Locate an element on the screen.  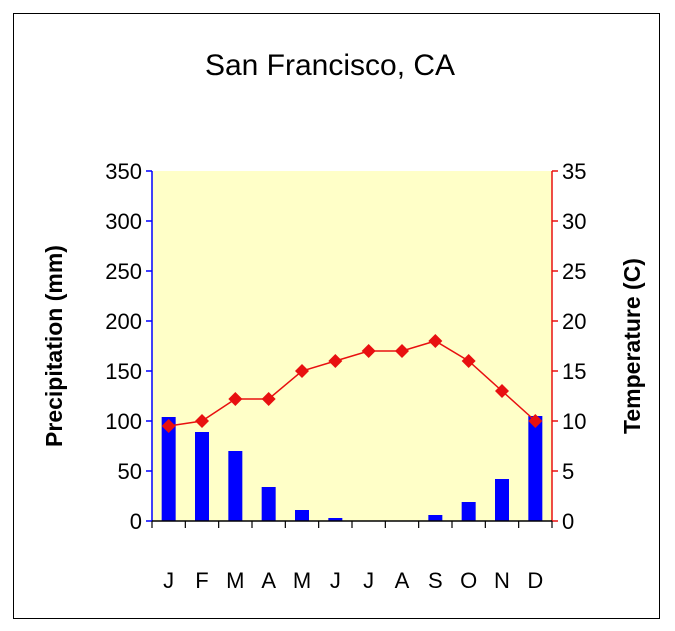
month-label: N is located at coordinates (502, 580).